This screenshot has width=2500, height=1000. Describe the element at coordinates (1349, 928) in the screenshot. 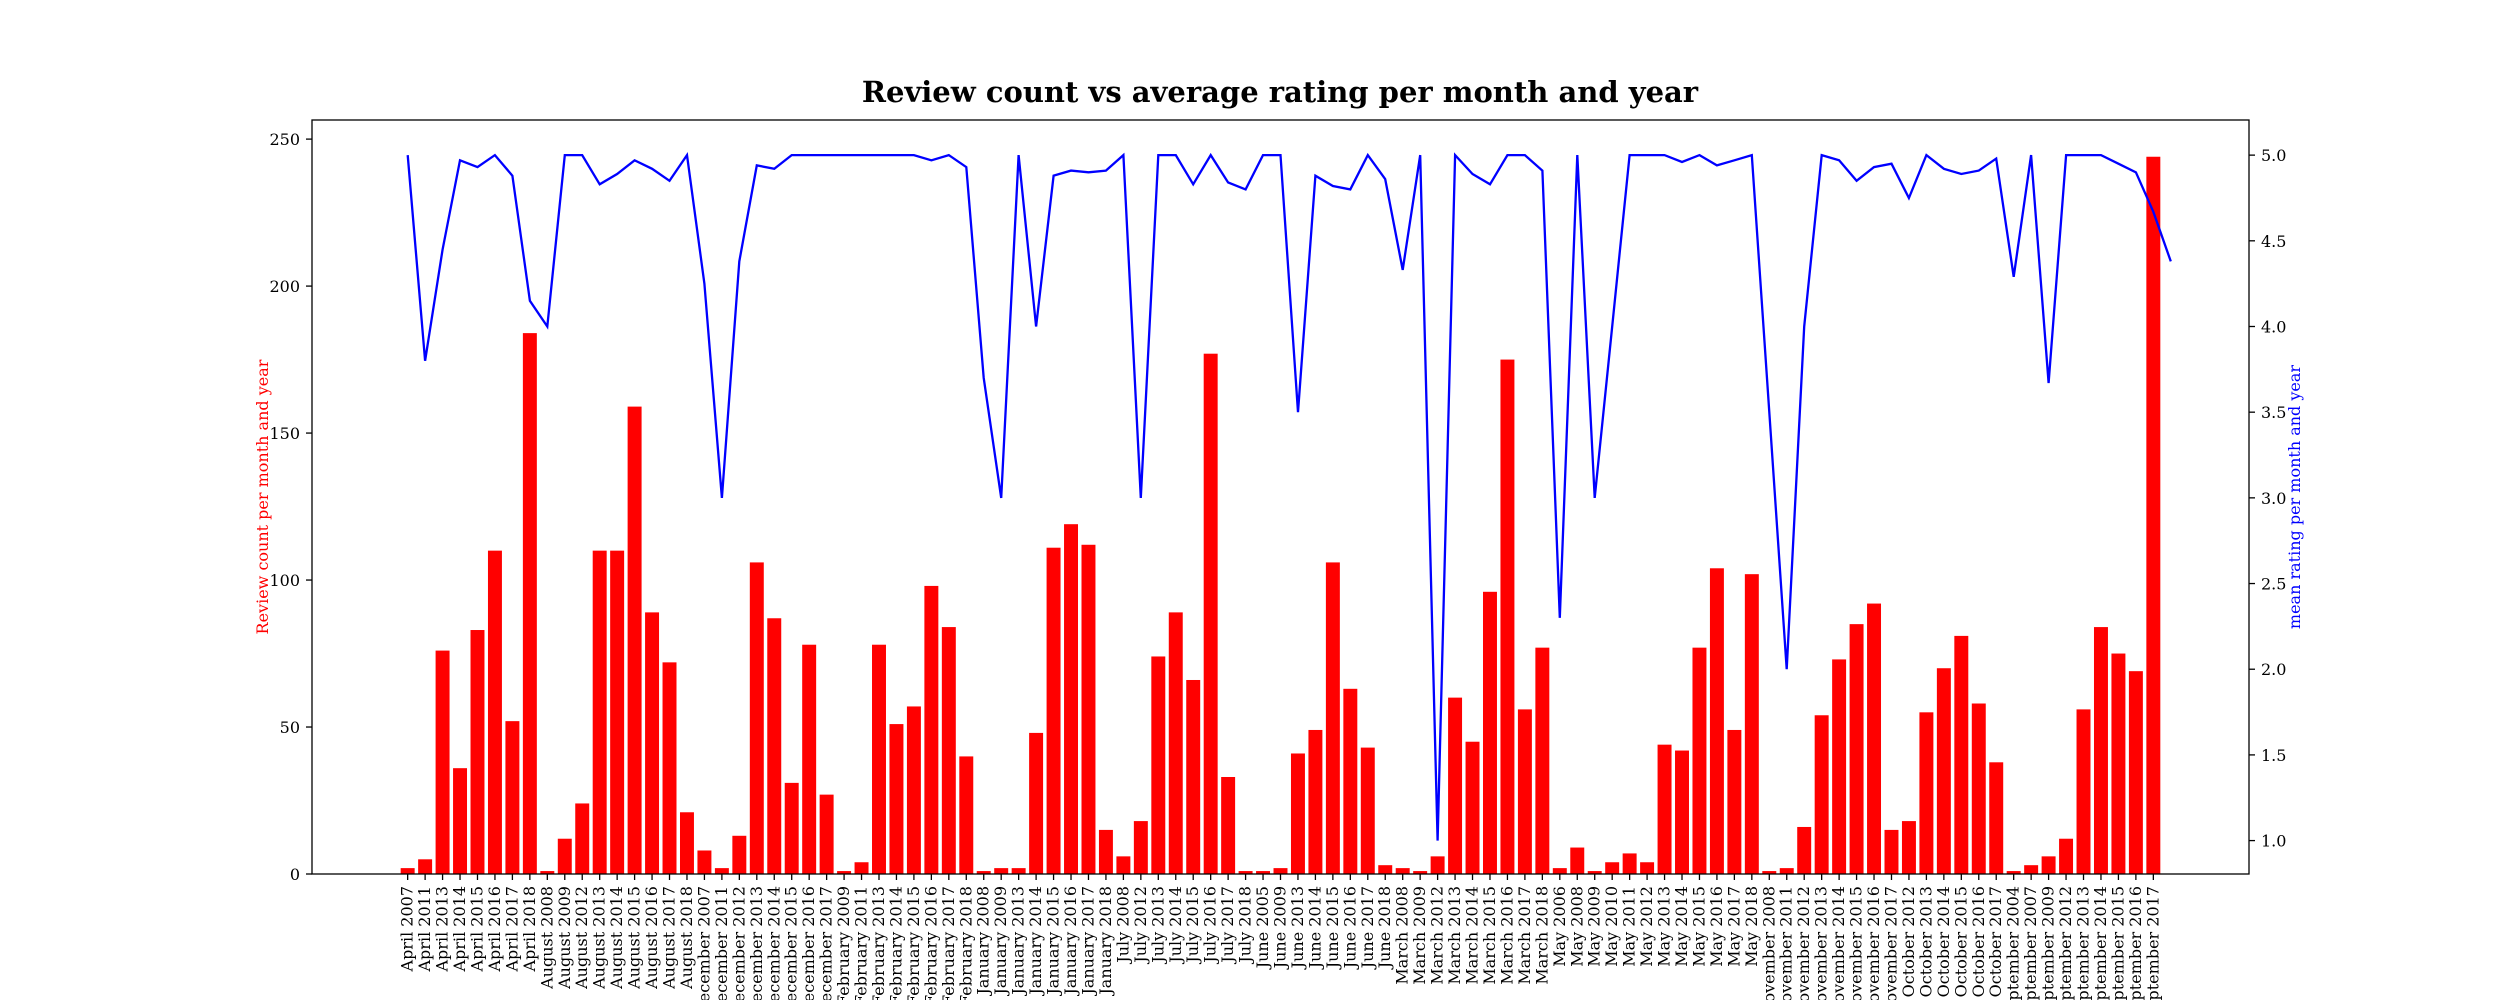

I see `x-tick-label: June 2016` at that location.